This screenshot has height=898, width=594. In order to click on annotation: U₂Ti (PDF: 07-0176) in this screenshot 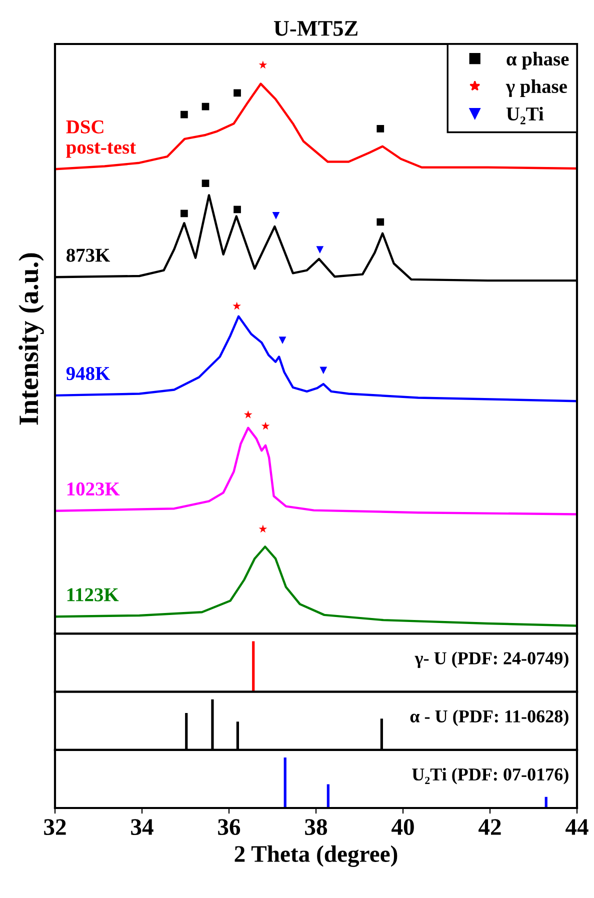, I will do `click(490, 776)`.